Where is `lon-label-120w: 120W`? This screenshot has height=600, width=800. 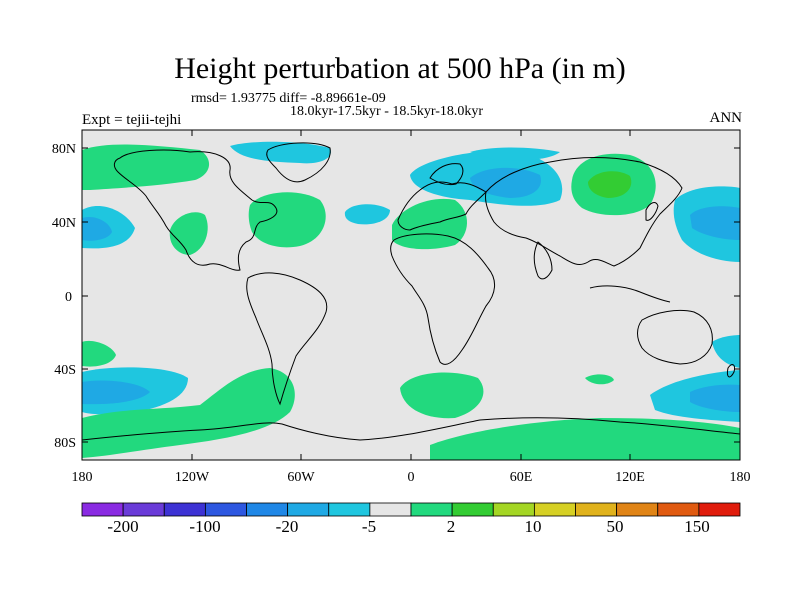 lon-label-120w: 120W is located at coordinates (192, 477).